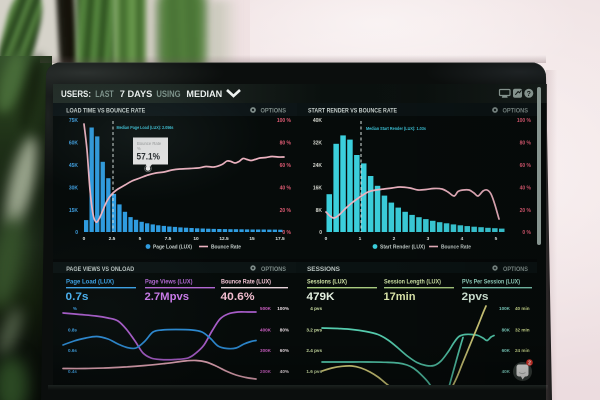 Image resolution: width=600 pixels, height=400 pixels. Describe the element at coordinates (284, 350) in the screenshot. I see `svg-text: 60%` at that location.